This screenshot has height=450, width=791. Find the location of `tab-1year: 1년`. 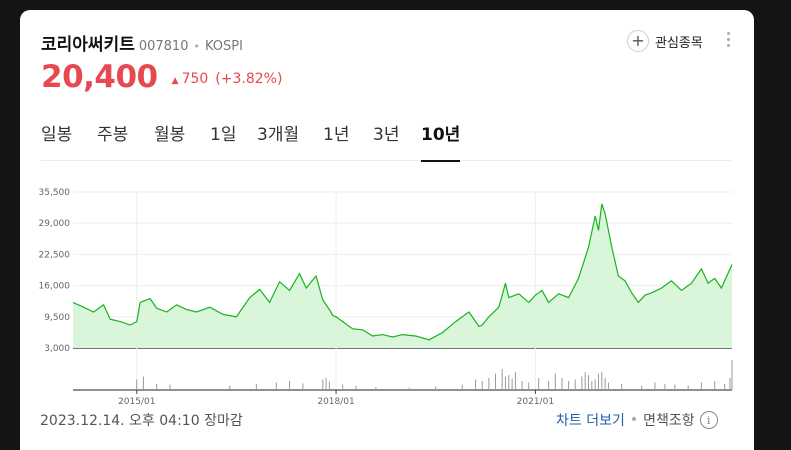

tab-1year: 1년 is located at coordinates (336, 135).